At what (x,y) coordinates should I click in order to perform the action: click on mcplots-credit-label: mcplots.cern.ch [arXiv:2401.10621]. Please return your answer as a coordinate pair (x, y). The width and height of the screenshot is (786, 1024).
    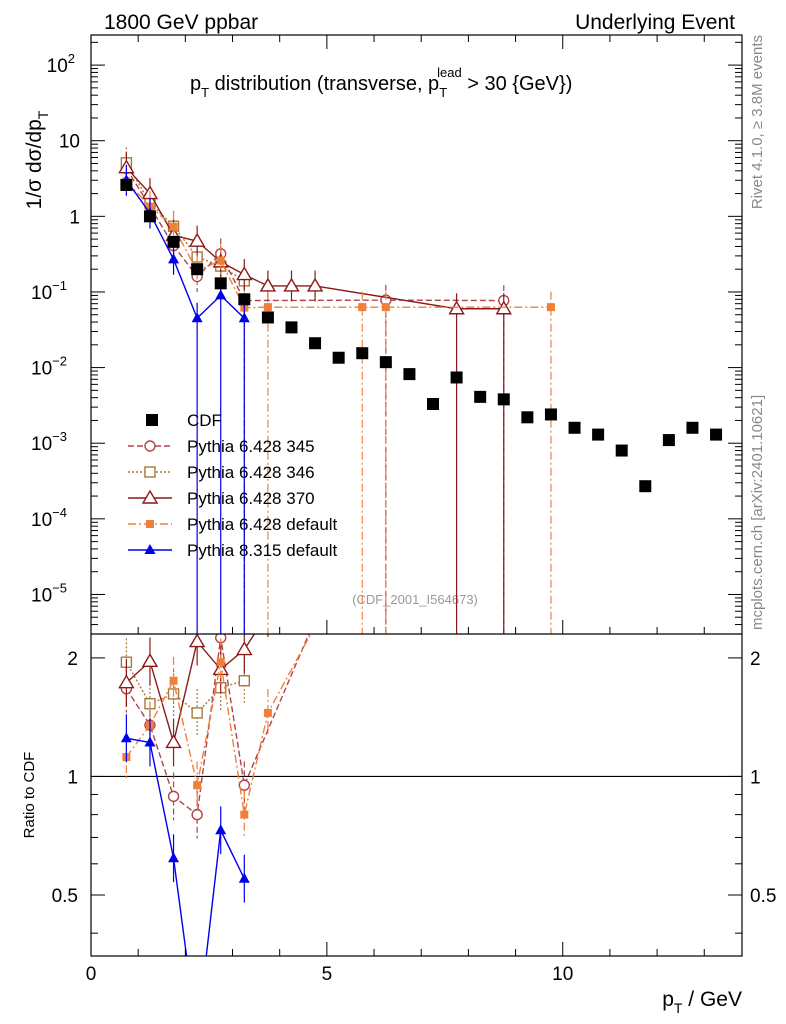
    Looking at the image, I should click on (757, 512).